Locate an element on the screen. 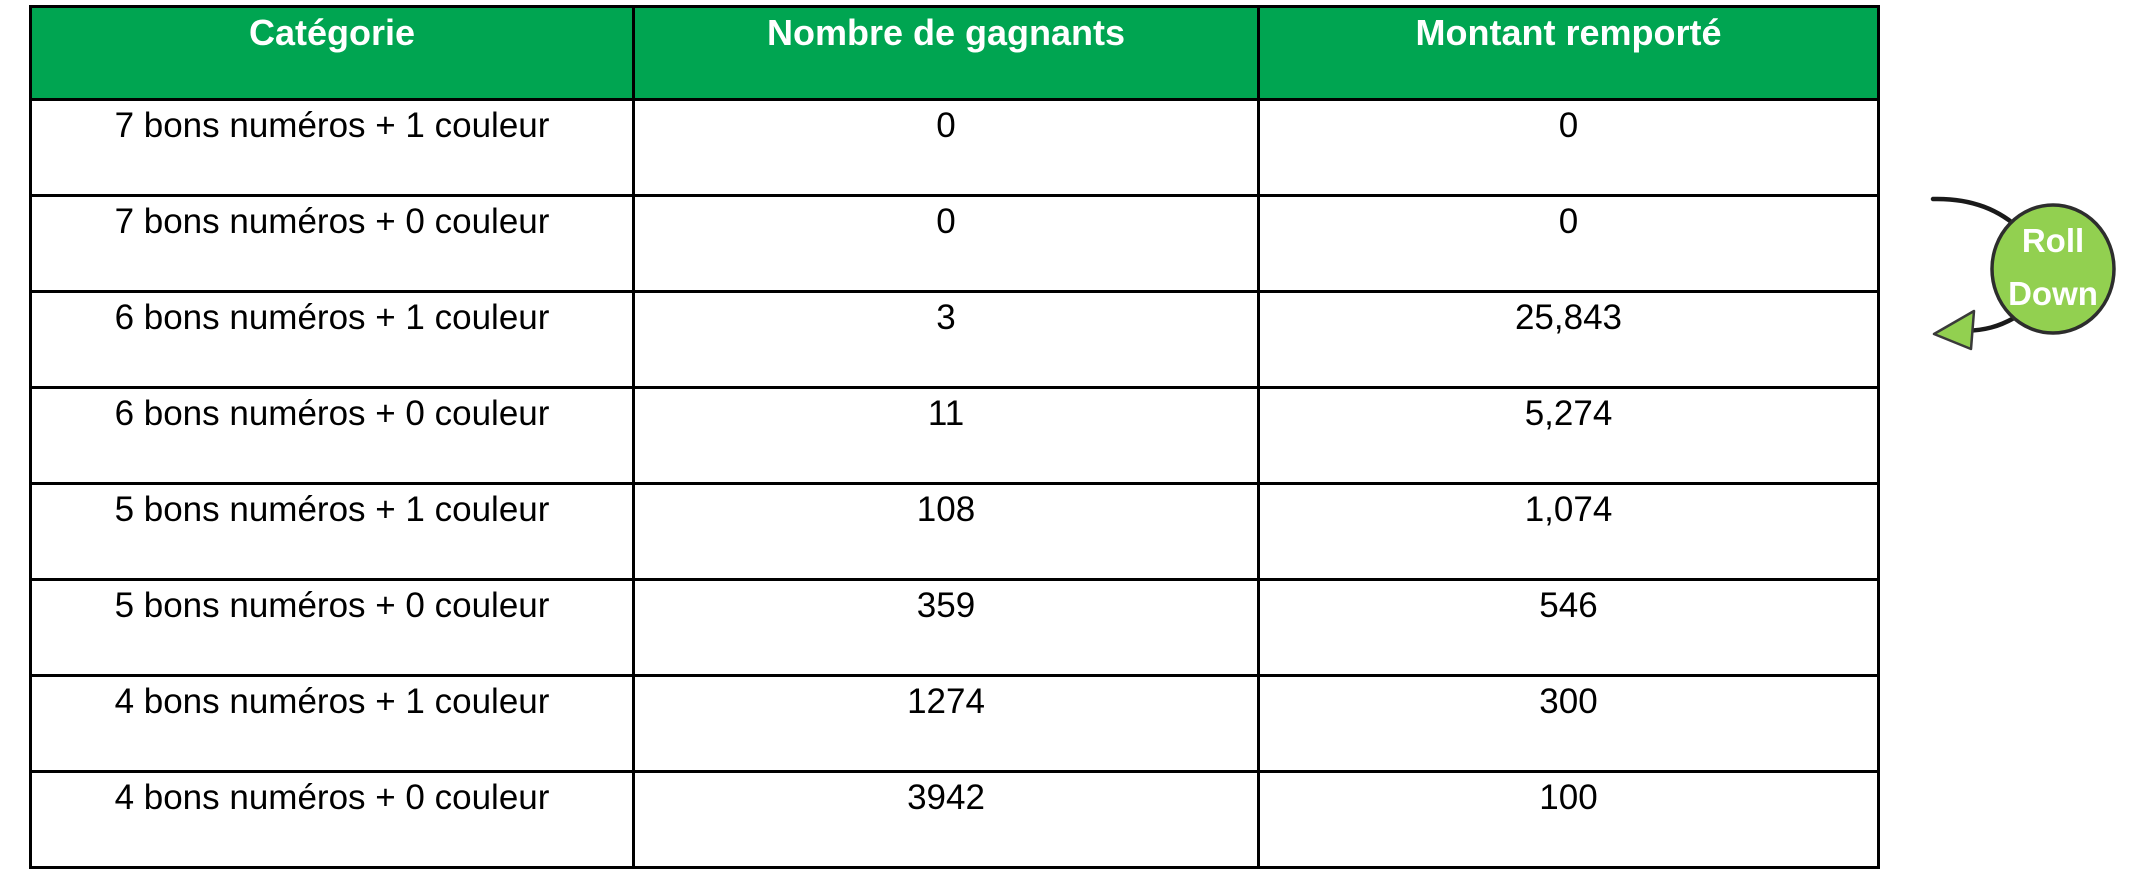 This screenshot has width=2147, height=878. table-row: 5 bons numéros + 1 couleur 108 1,074 is located at coordinates (954, 531).